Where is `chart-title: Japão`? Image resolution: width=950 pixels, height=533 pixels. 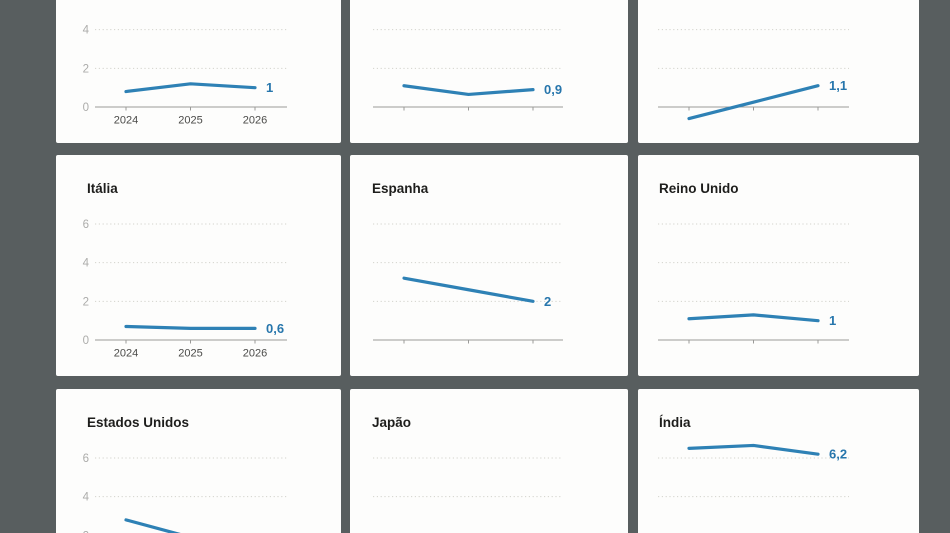
chart-title: Japão is located at coordinates (391, 422).